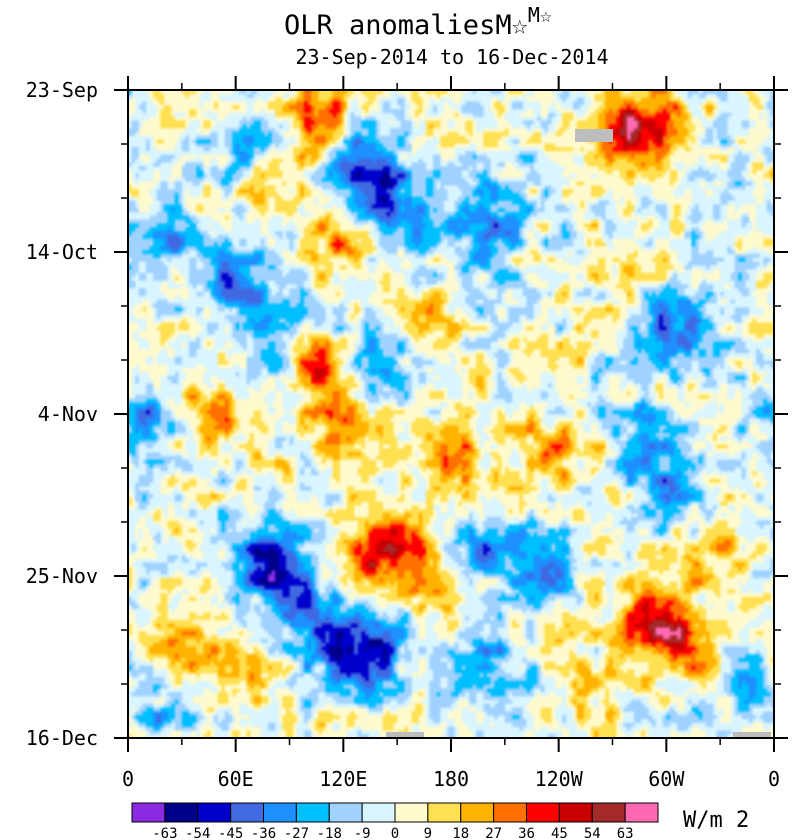 Image resolution: width=796 pixels, height=840 pixels. I want to click on y-tick-label: 25-Nov, so click(62, 576).